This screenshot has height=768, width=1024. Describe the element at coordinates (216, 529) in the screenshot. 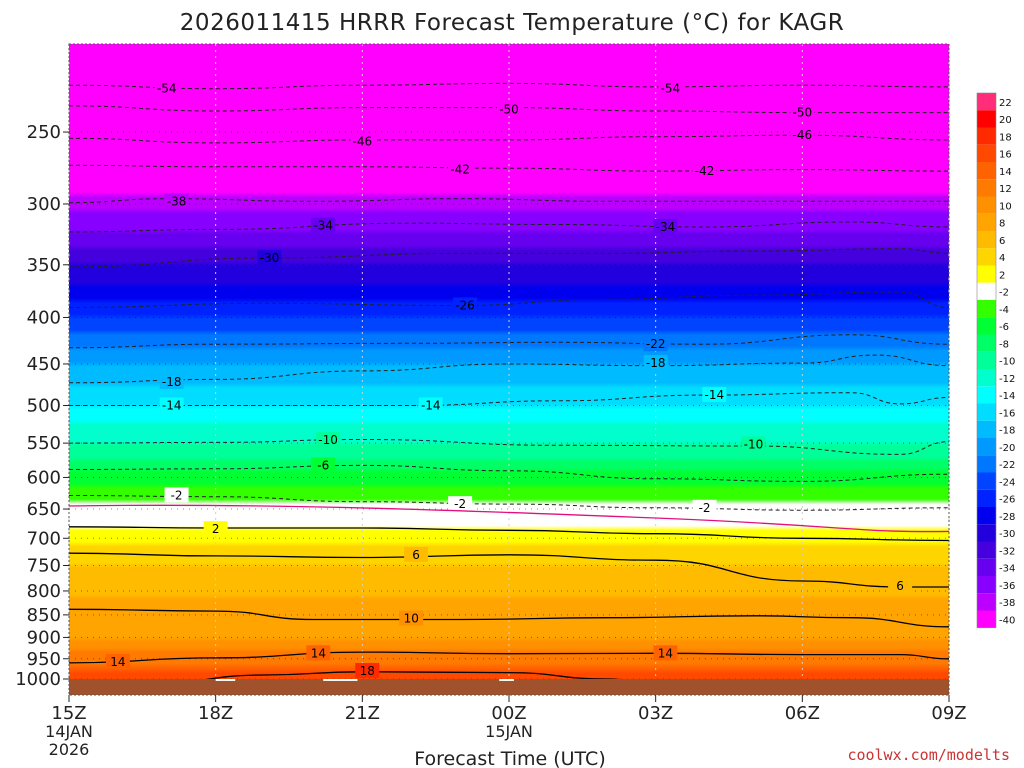

I see `isotherm-label: 2` at that location.